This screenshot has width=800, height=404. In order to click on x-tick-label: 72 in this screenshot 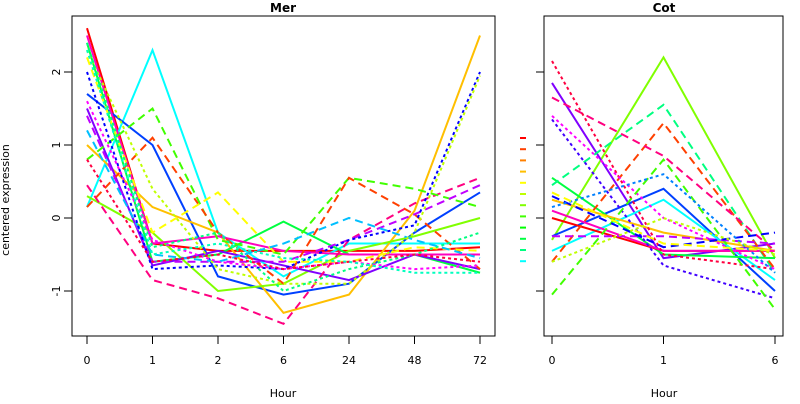, I will do `click(480, 360)`.